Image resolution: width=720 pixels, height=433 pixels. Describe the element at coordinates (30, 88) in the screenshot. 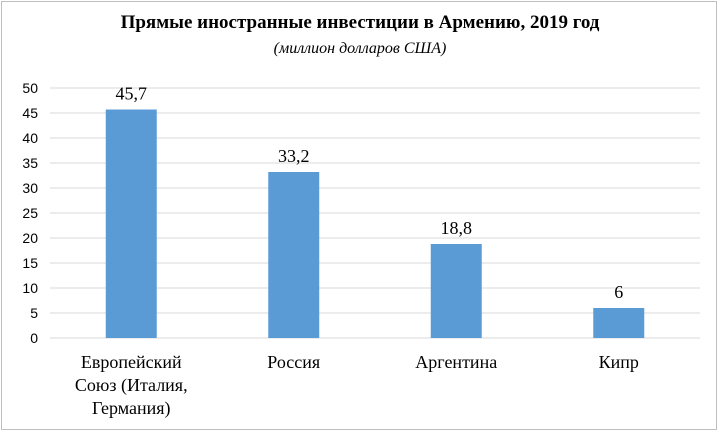

I see `y-tick-label: 50` at that location.